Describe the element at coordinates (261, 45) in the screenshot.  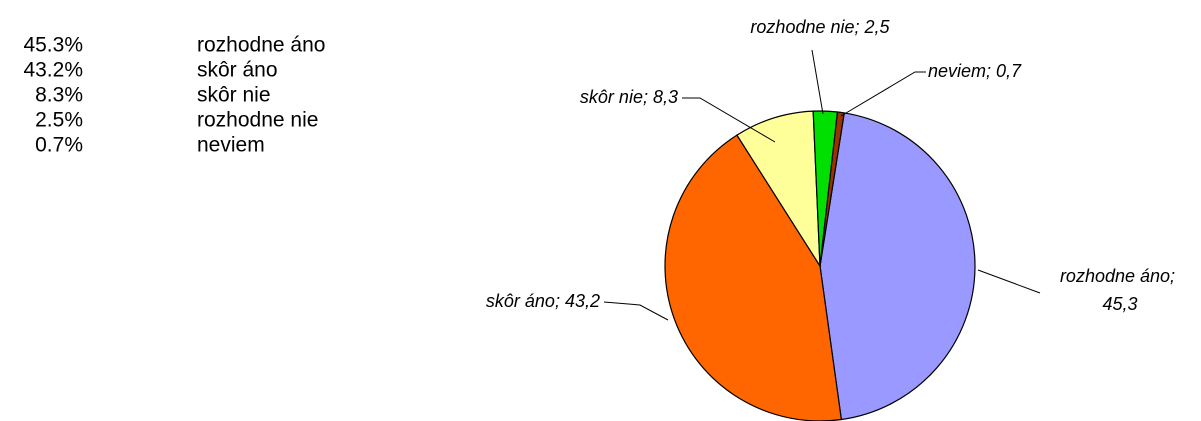
I see `table-category: rozhodne áno` at that location.